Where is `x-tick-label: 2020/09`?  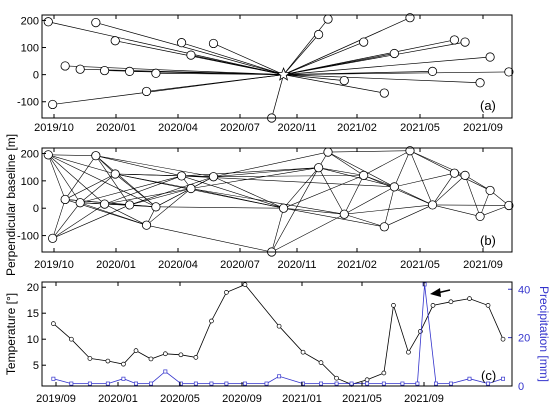 x-tick-label: 2020/09 is located at coordinates (242, 399).